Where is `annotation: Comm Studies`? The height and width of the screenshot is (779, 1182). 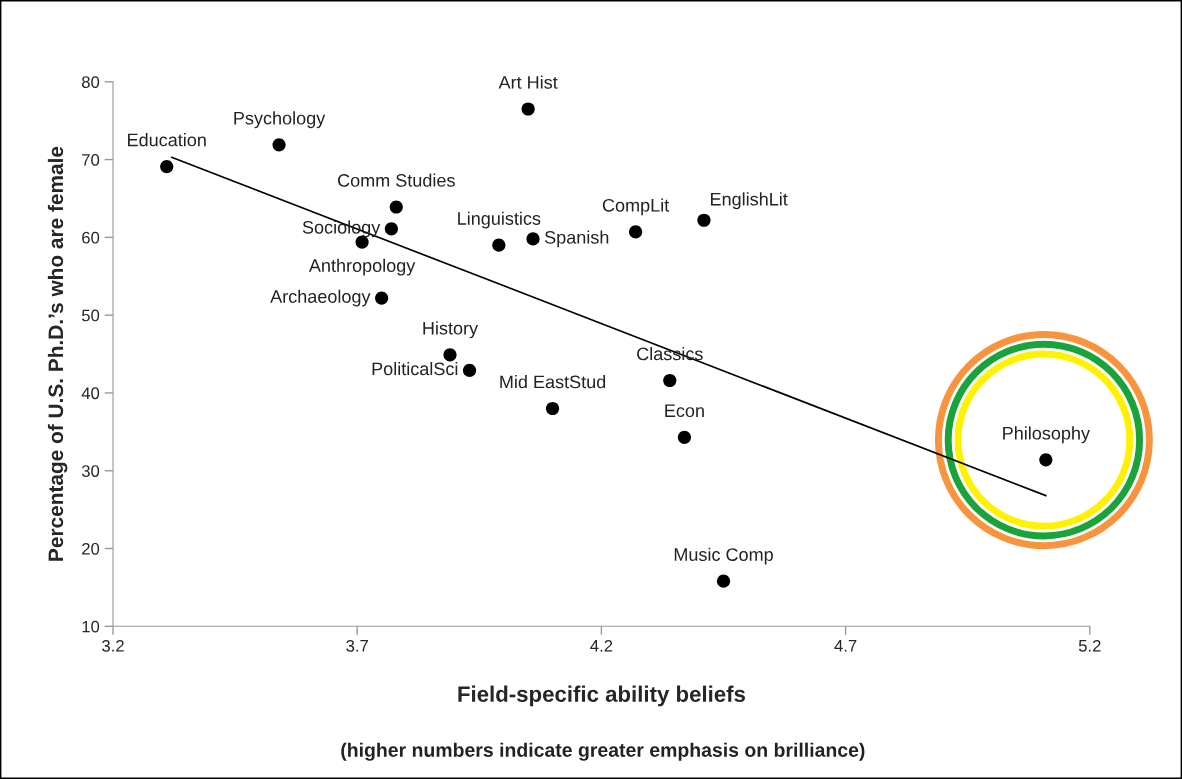 annotation: Comm Studies is located at coordinates (396, 180).